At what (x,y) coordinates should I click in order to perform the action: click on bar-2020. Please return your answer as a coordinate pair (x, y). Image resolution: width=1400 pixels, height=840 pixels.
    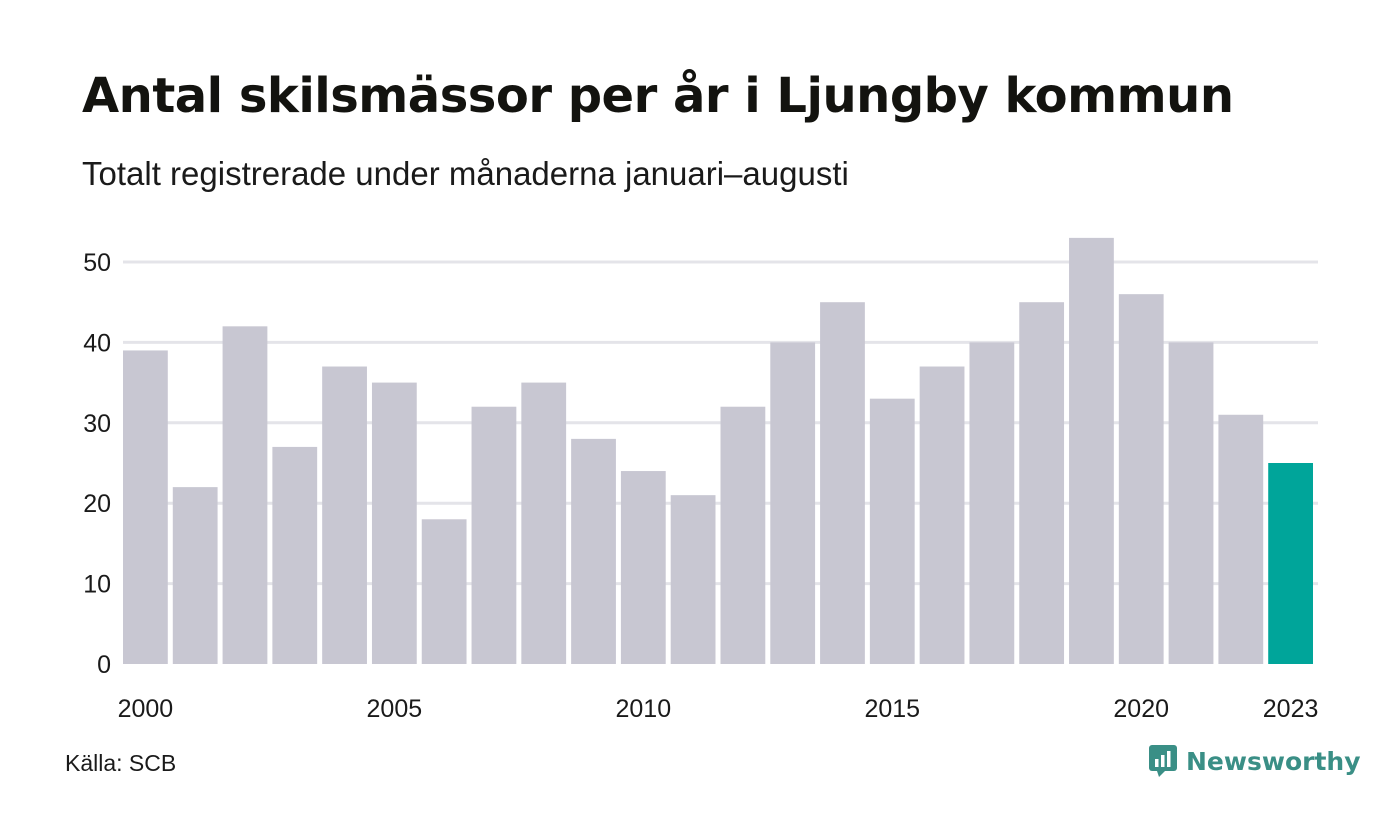
    Looking at the image, I should click on (1141, 479).